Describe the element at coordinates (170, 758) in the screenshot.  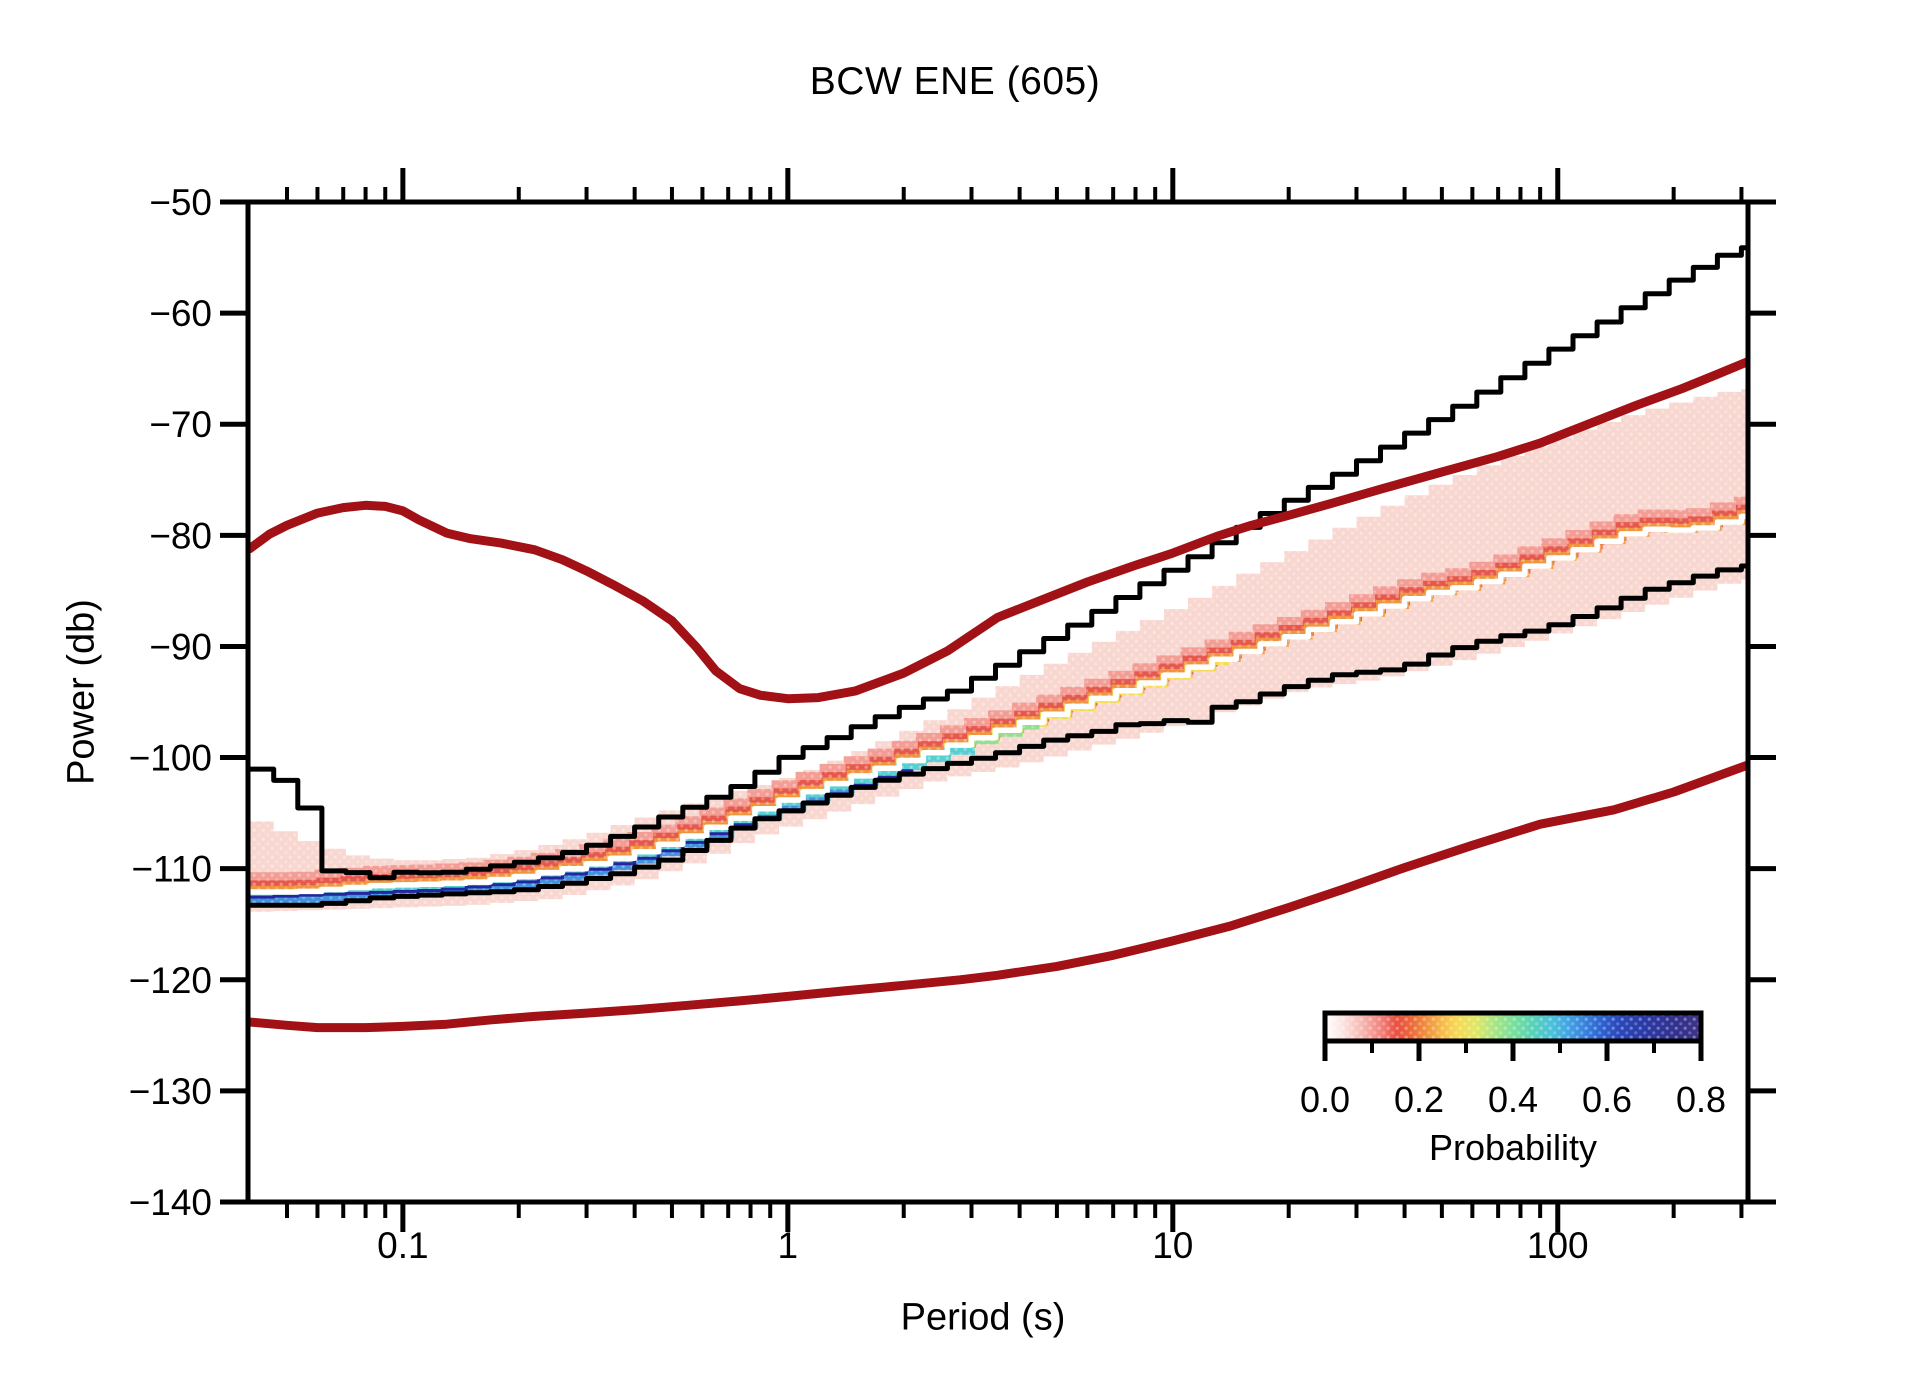
I see `y-tick-label: −100` at that location.